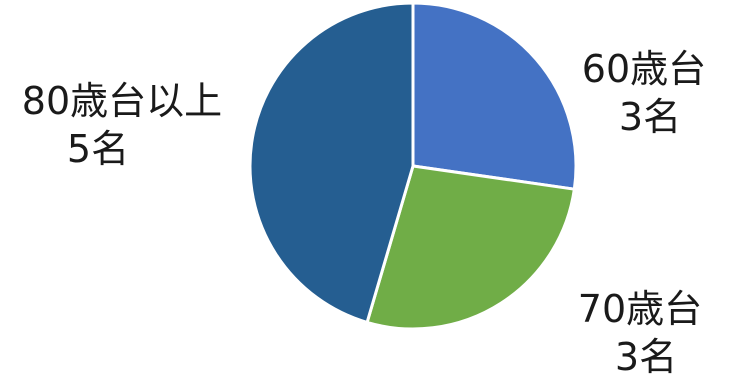 The image size is (731, 381). What do you see at coordinates (644, 69) in the screenshot?
I see `slice-label-60s-category: 60歳台` at bounding box center [644, 69].